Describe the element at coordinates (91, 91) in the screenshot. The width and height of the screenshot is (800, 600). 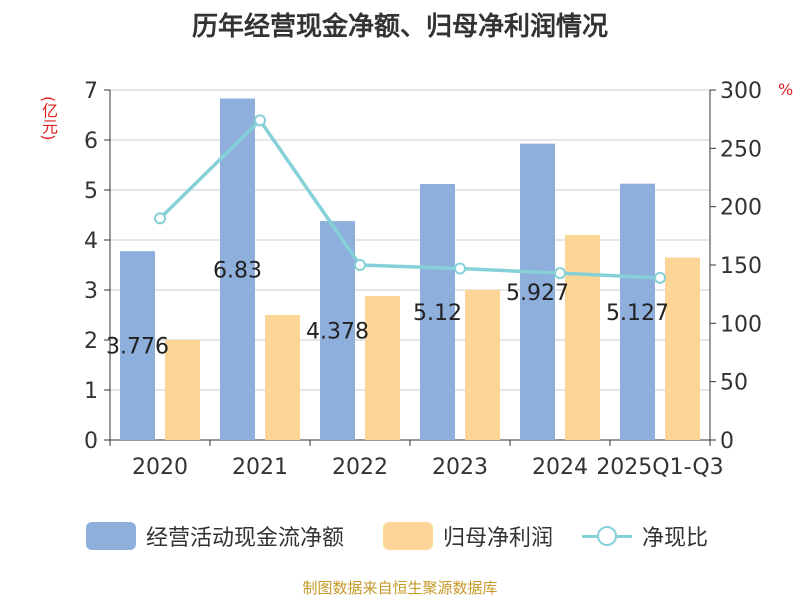
I see `left-tick-label: 7` at that location.